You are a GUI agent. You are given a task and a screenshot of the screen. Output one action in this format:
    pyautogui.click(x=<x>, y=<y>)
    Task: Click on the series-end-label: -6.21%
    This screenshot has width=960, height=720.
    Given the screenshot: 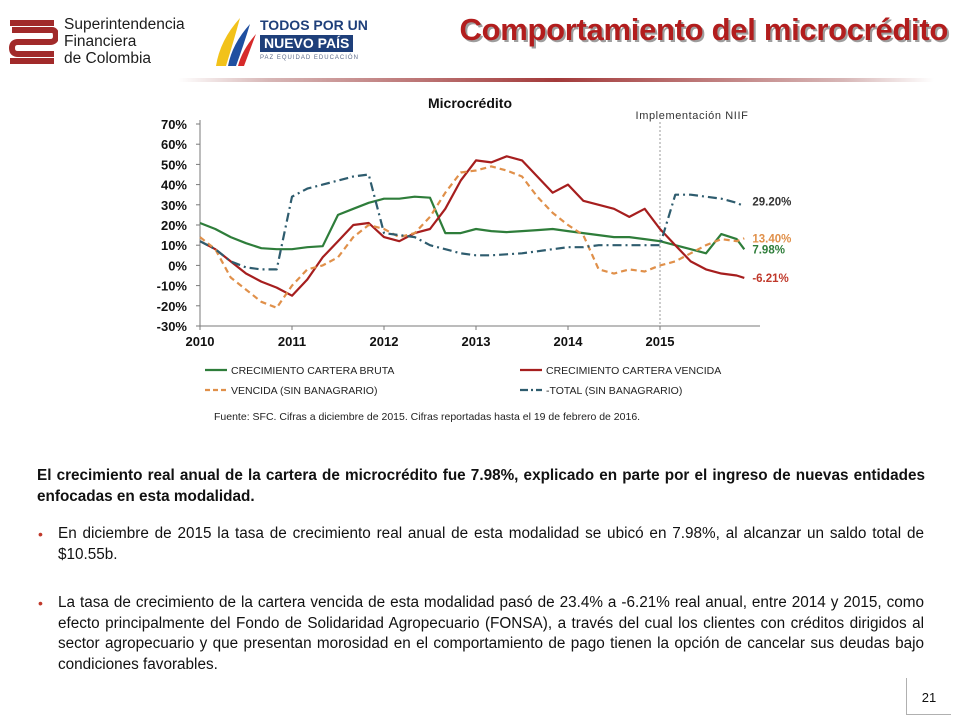 What is the action you would take?
    pyautogui.click(x=770, y=279)
    